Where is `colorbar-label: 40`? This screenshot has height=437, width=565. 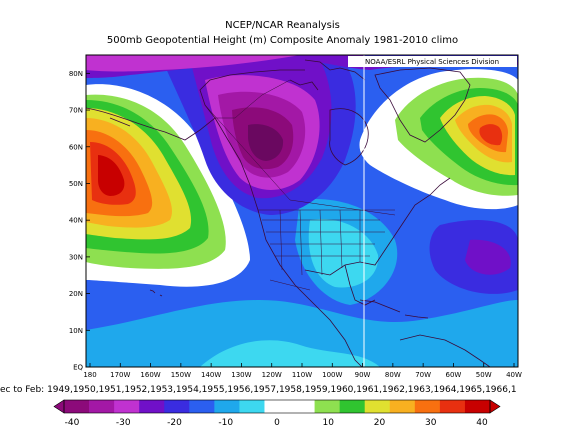 colorbar-label: 40 is located at coordinates (482, 423).